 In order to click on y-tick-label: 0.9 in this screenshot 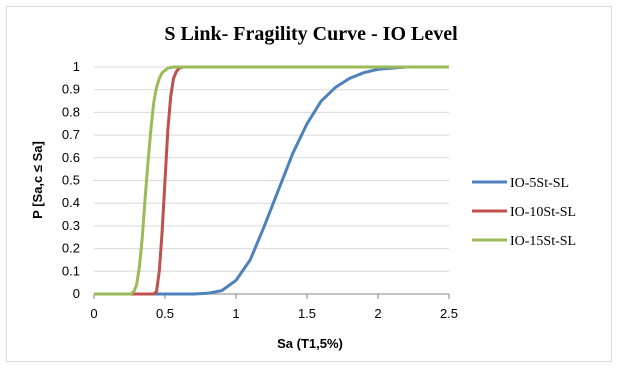, I will do `click(71, 89)`.